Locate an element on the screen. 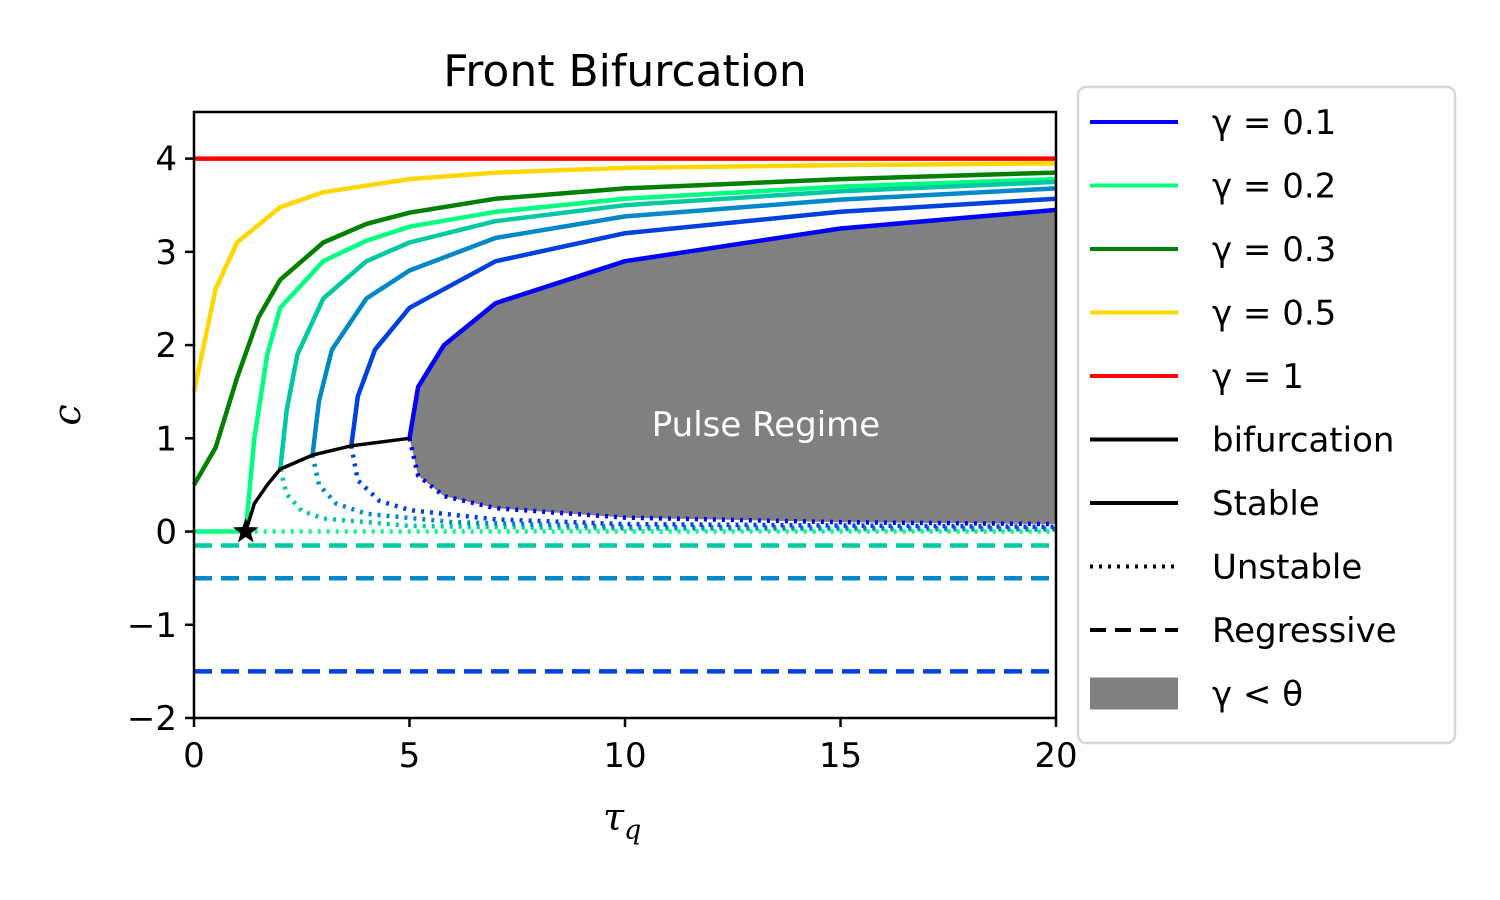 This screenshot has height=900, width=1500. x-axis-label: τq is located at coordinates (622, 820).